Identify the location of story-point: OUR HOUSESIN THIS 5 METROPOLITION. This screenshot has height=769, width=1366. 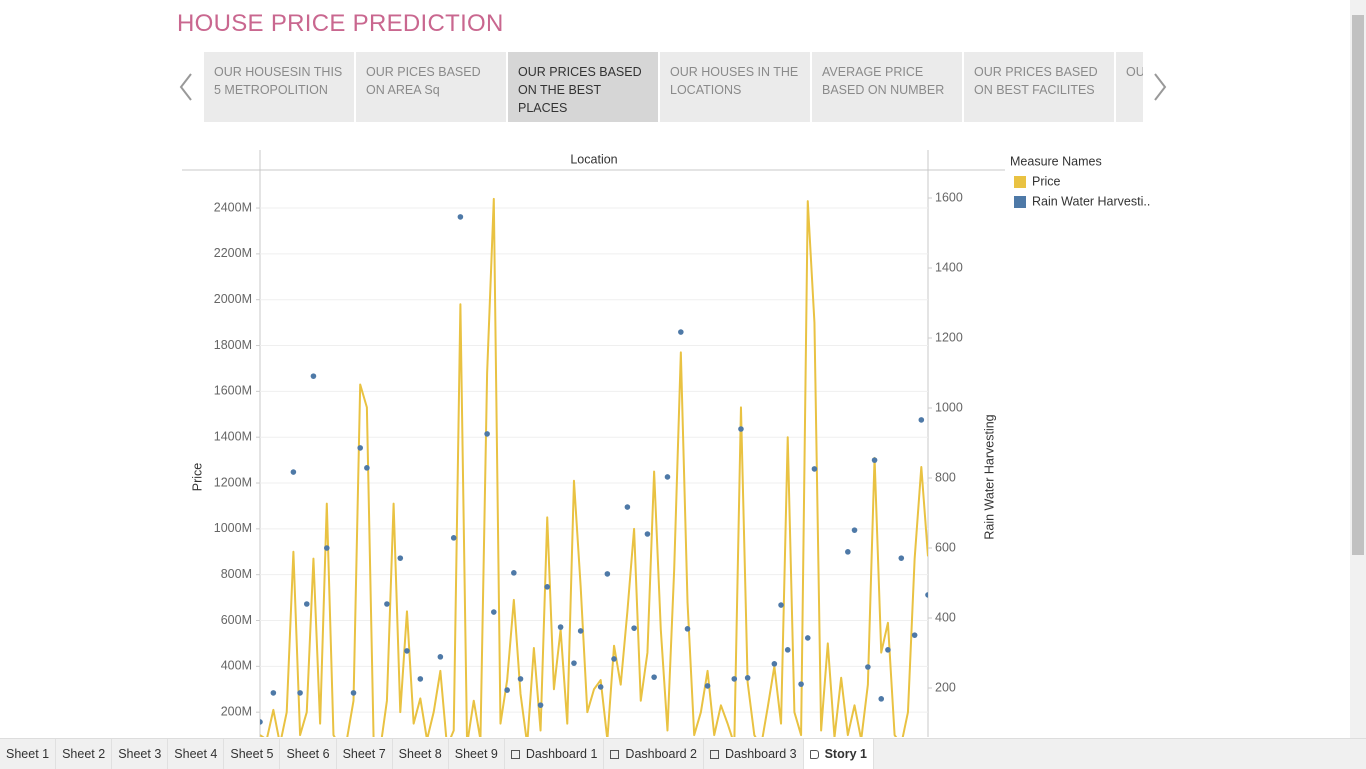
(279, 87).